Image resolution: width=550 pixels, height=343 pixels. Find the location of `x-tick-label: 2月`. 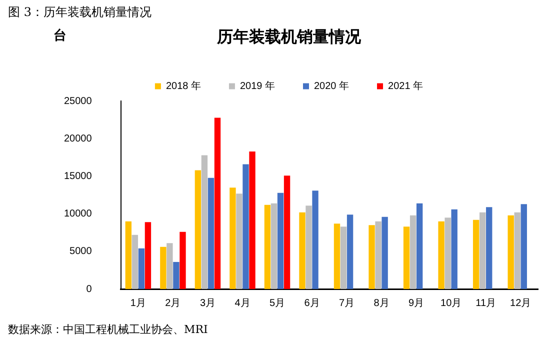

x-tick-label: 2月 is located at coordinates (173, 303).